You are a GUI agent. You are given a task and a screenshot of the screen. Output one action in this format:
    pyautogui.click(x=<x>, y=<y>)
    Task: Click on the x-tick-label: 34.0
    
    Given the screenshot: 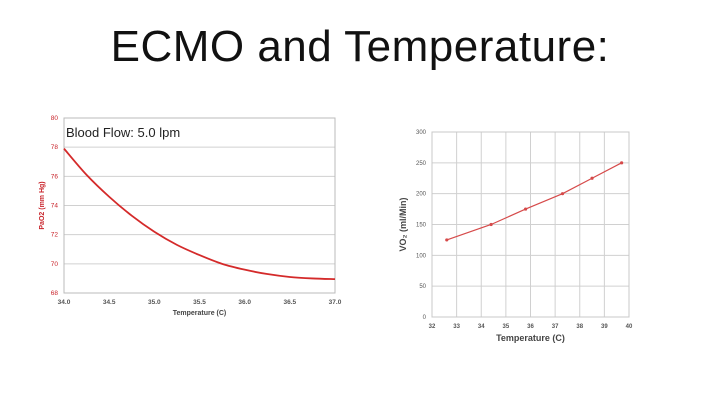 What is the action you would take?
    pyautogui.click(x=64, y=302)
    